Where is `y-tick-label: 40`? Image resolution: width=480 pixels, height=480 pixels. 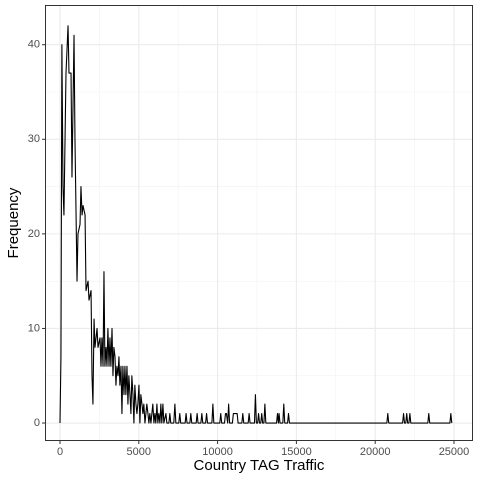 y-tick-label: 40 is located at coordinates (34, 45).